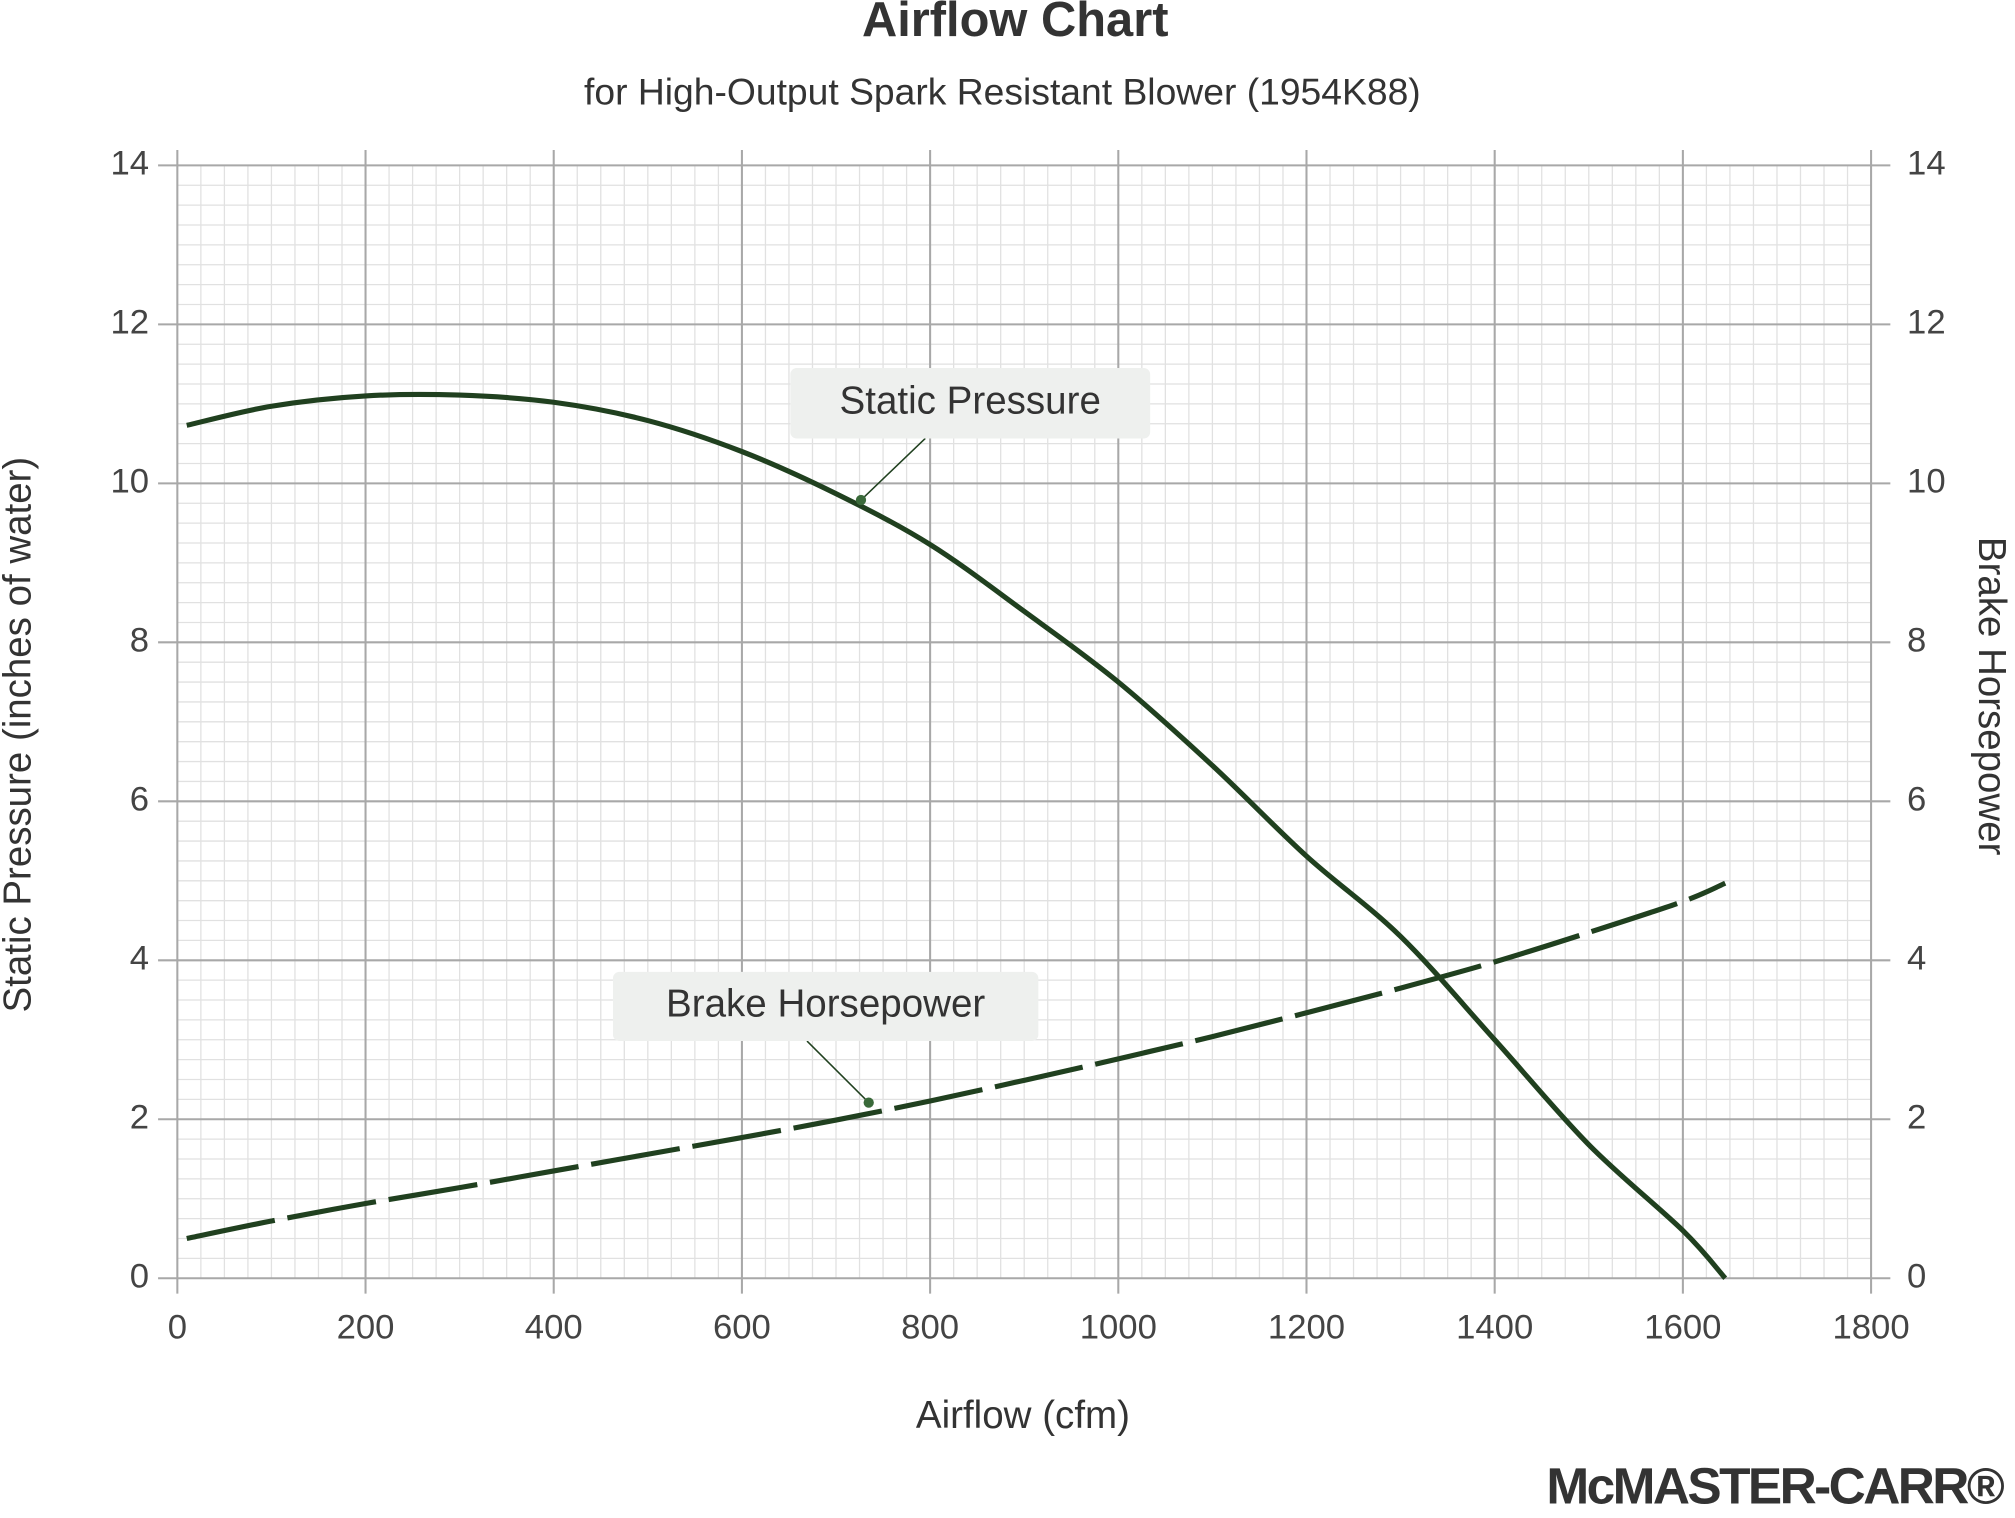 Image resolution: width=2015 pixels, height=1518 pixels. I want to click on x-tick-label: 600, so click(742, 1328).